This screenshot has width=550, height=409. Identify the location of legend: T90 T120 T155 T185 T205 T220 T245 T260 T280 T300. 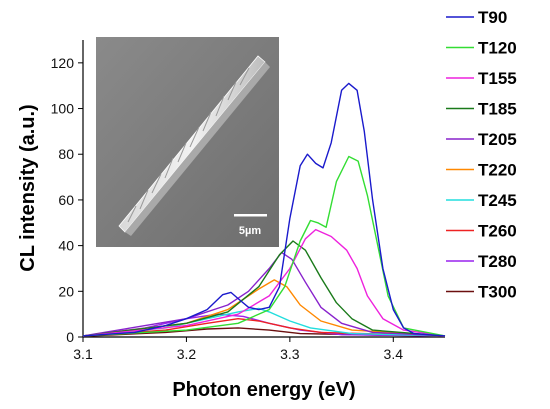
(481, 155).